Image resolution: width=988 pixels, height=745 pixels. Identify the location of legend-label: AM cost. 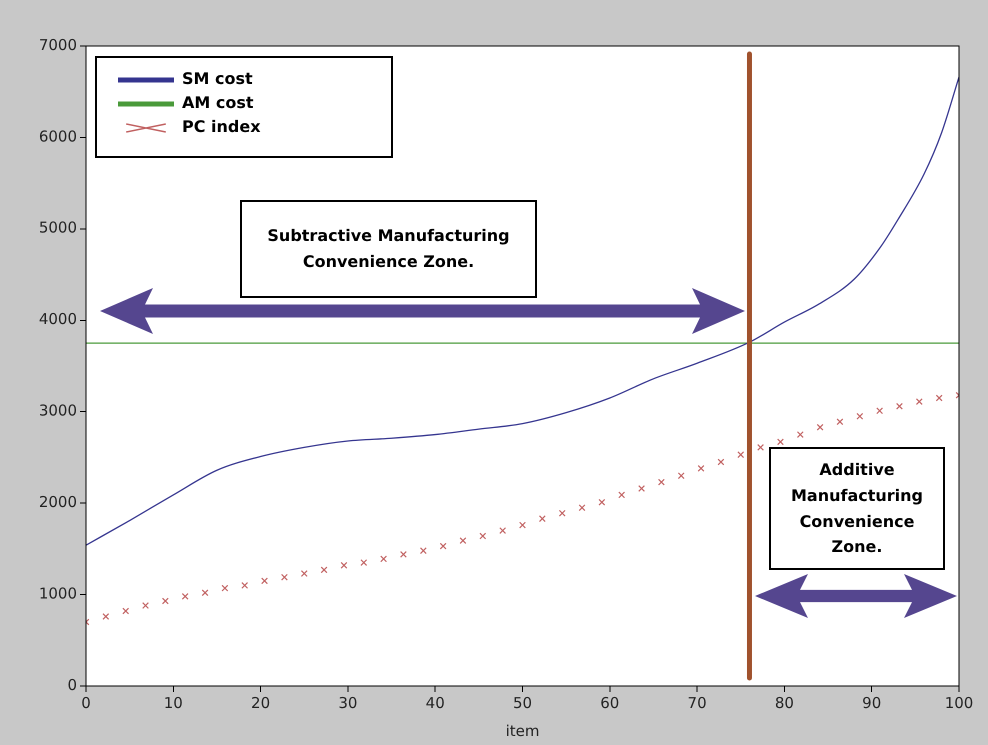
(218, 102).